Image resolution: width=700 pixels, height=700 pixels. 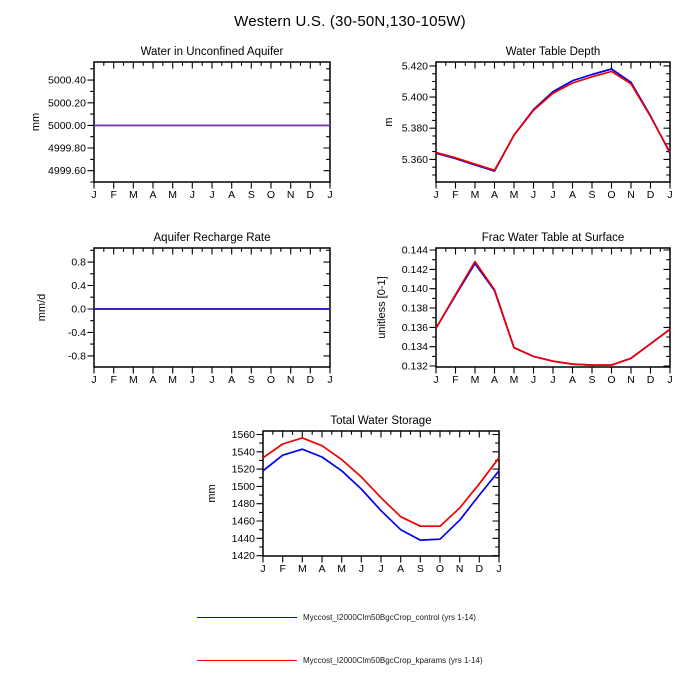 I want to click on y-tick-label: 5.380, so click(x=415, y=129).